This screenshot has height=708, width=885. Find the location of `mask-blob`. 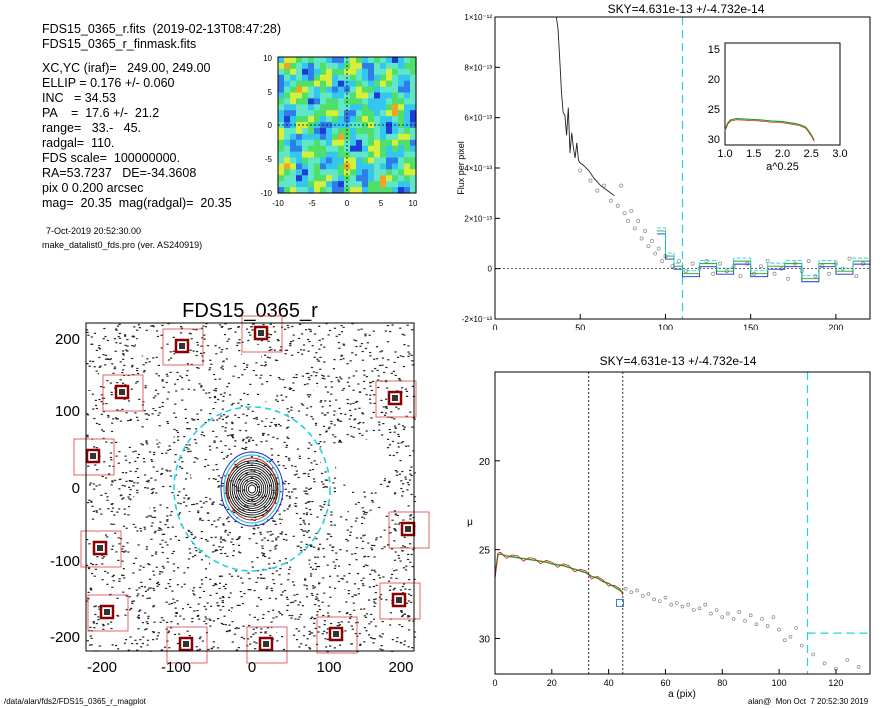

mask-blob is located at coordinates (385, 565).